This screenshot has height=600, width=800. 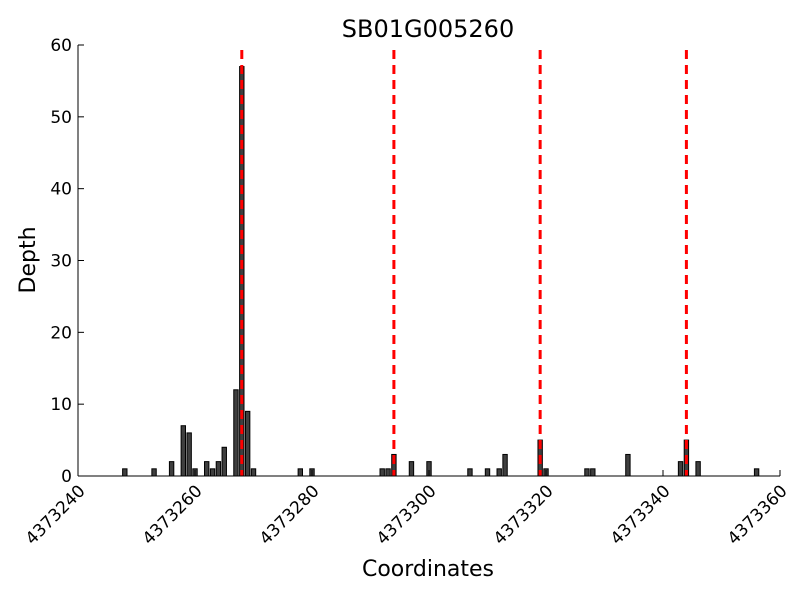 What do you see at coordinates (61, 405) in the screenshot?
I see `y-tick-label-1: 10` at bounding box center [61, 405].